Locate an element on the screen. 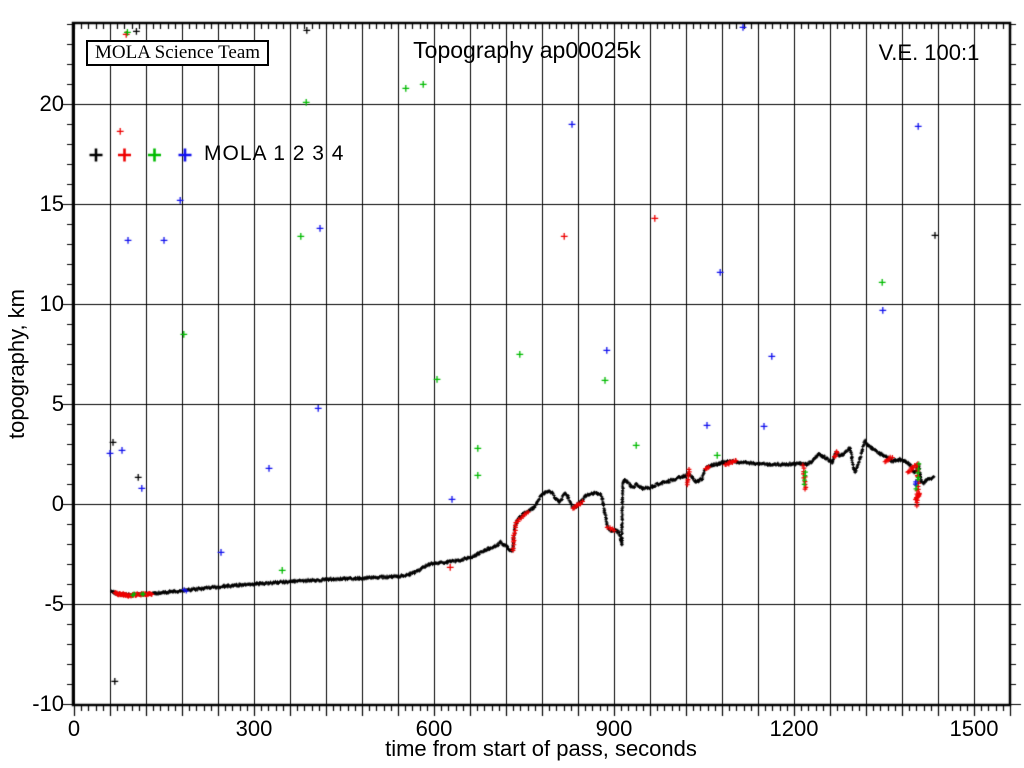  chart-title: Topography ap00025k is located at coordinates (527, 50).